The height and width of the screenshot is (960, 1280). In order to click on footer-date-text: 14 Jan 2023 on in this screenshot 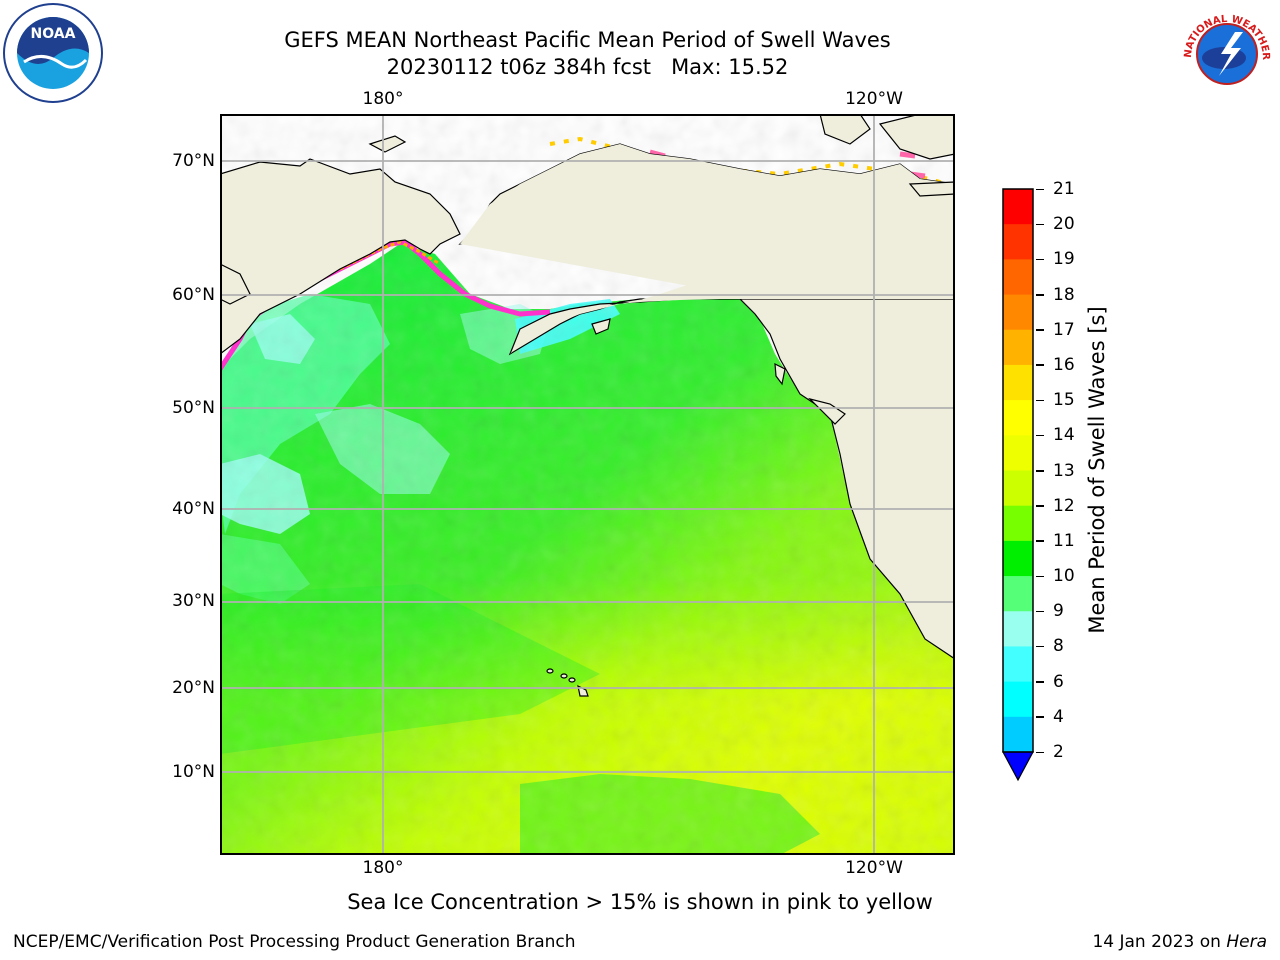, I will do `click(1159, 942)`.